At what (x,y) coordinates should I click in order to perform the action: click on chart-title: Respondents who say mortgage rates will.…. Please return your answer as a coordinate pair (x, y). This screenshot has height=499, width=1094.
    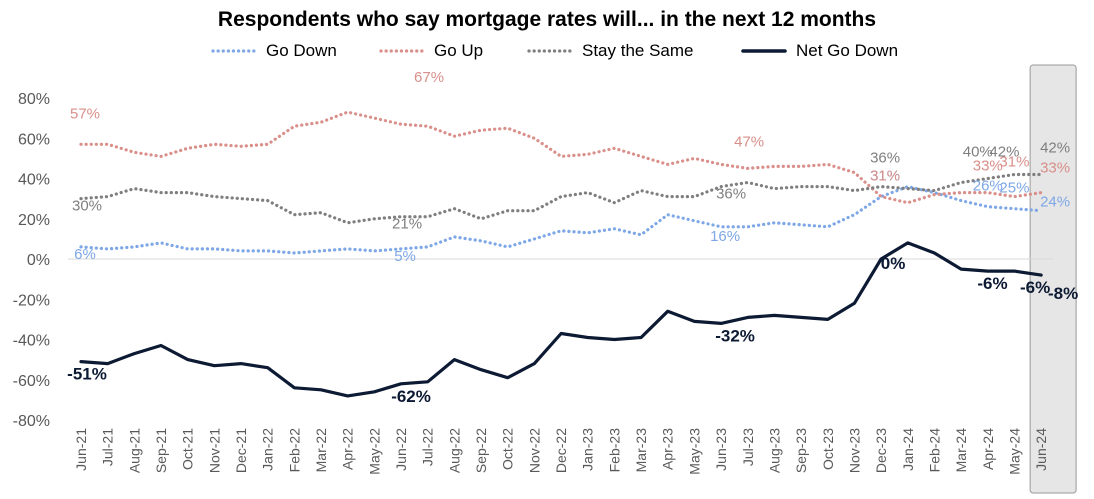
    Looking at the image, I should click on (547, 19).